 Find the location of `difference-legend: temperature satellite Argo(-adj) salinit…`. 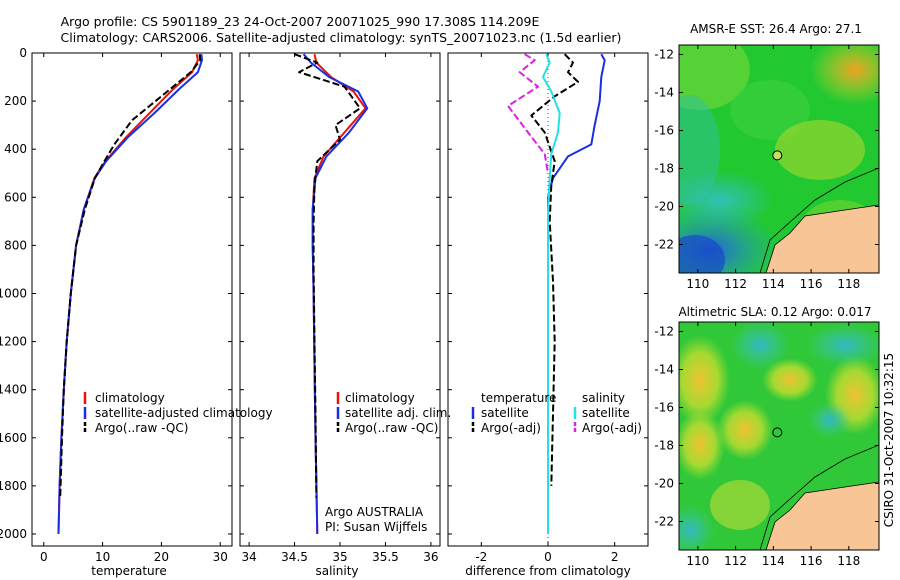

difference-legend: temperature satellite Argo(-adj) salinit… is located at coordinates (556, 413).